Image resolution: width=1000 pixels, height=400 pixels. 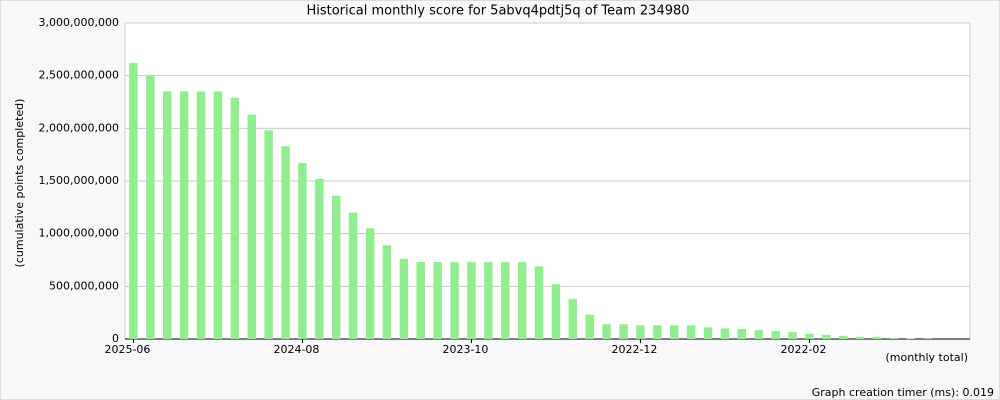 I want to click on x-tick-label: 2022-02, so click(x=803, y=349).